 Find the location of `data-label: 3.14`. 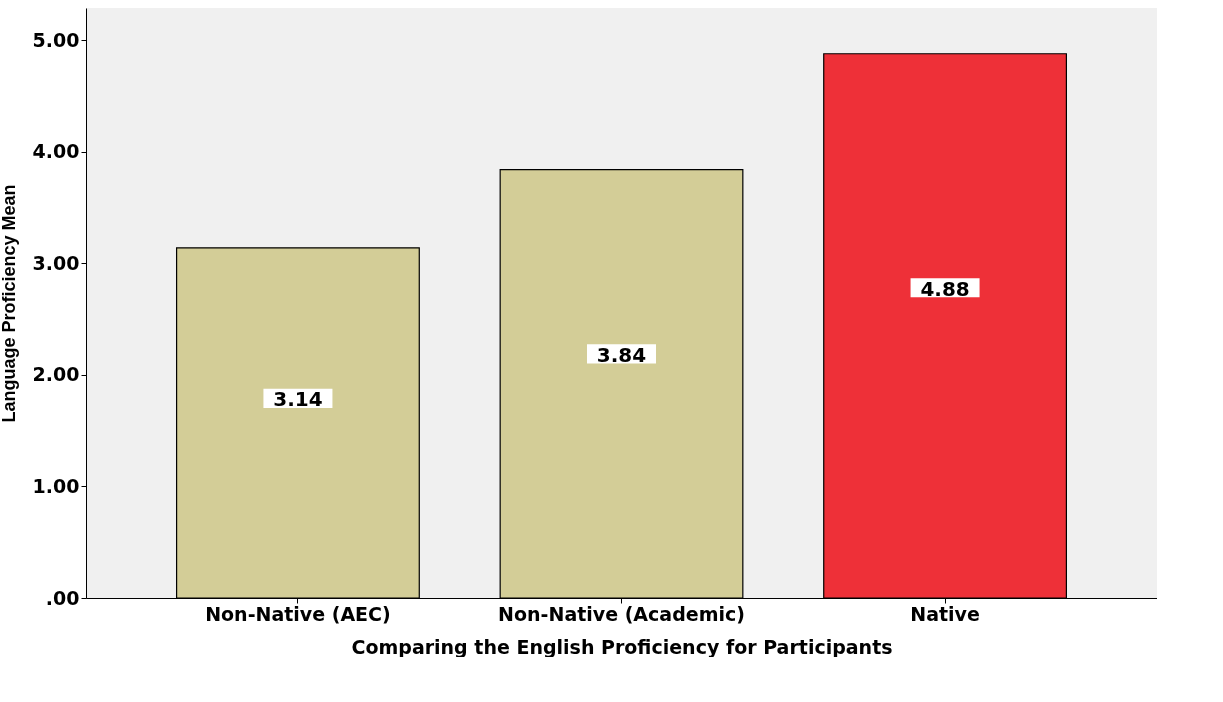

data-label: 3.14 is located at coordinates (298, 399).